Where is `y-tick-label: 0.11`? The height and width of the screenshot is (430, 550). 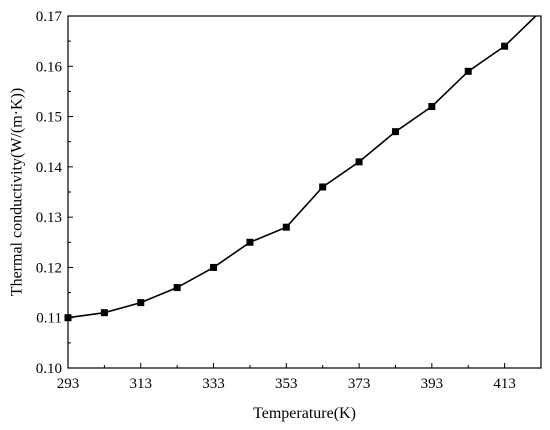 y-tick-label: 0.11 is located at coordinates (49, 319).